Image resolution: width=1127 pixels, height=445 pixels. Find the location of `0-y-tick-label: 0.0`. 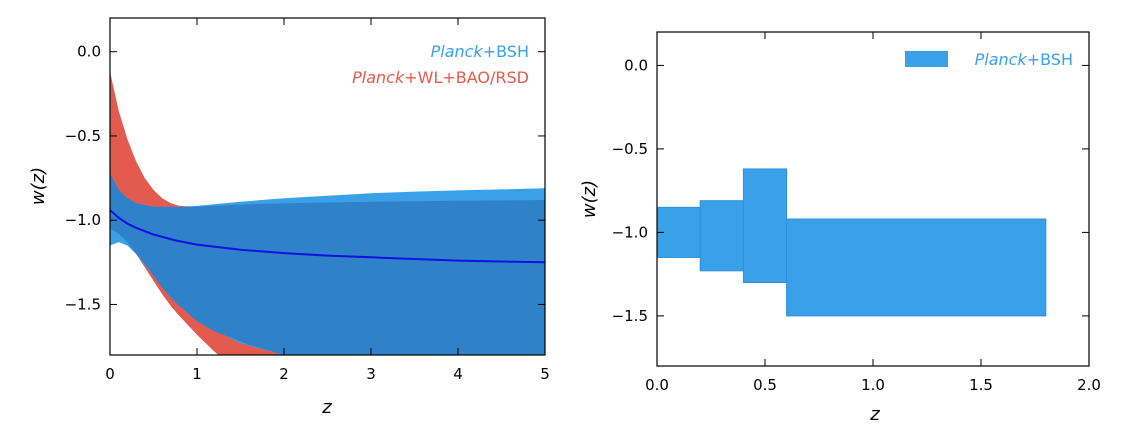

0-y-tick-label: 0.0 is located at coordinates (89, 52).